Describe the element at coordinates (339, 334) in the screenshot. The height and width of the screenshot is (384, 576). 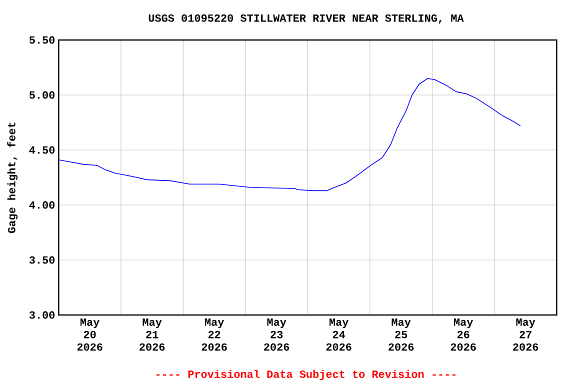
I see `x-tick-label: May 24 2026` at that location.